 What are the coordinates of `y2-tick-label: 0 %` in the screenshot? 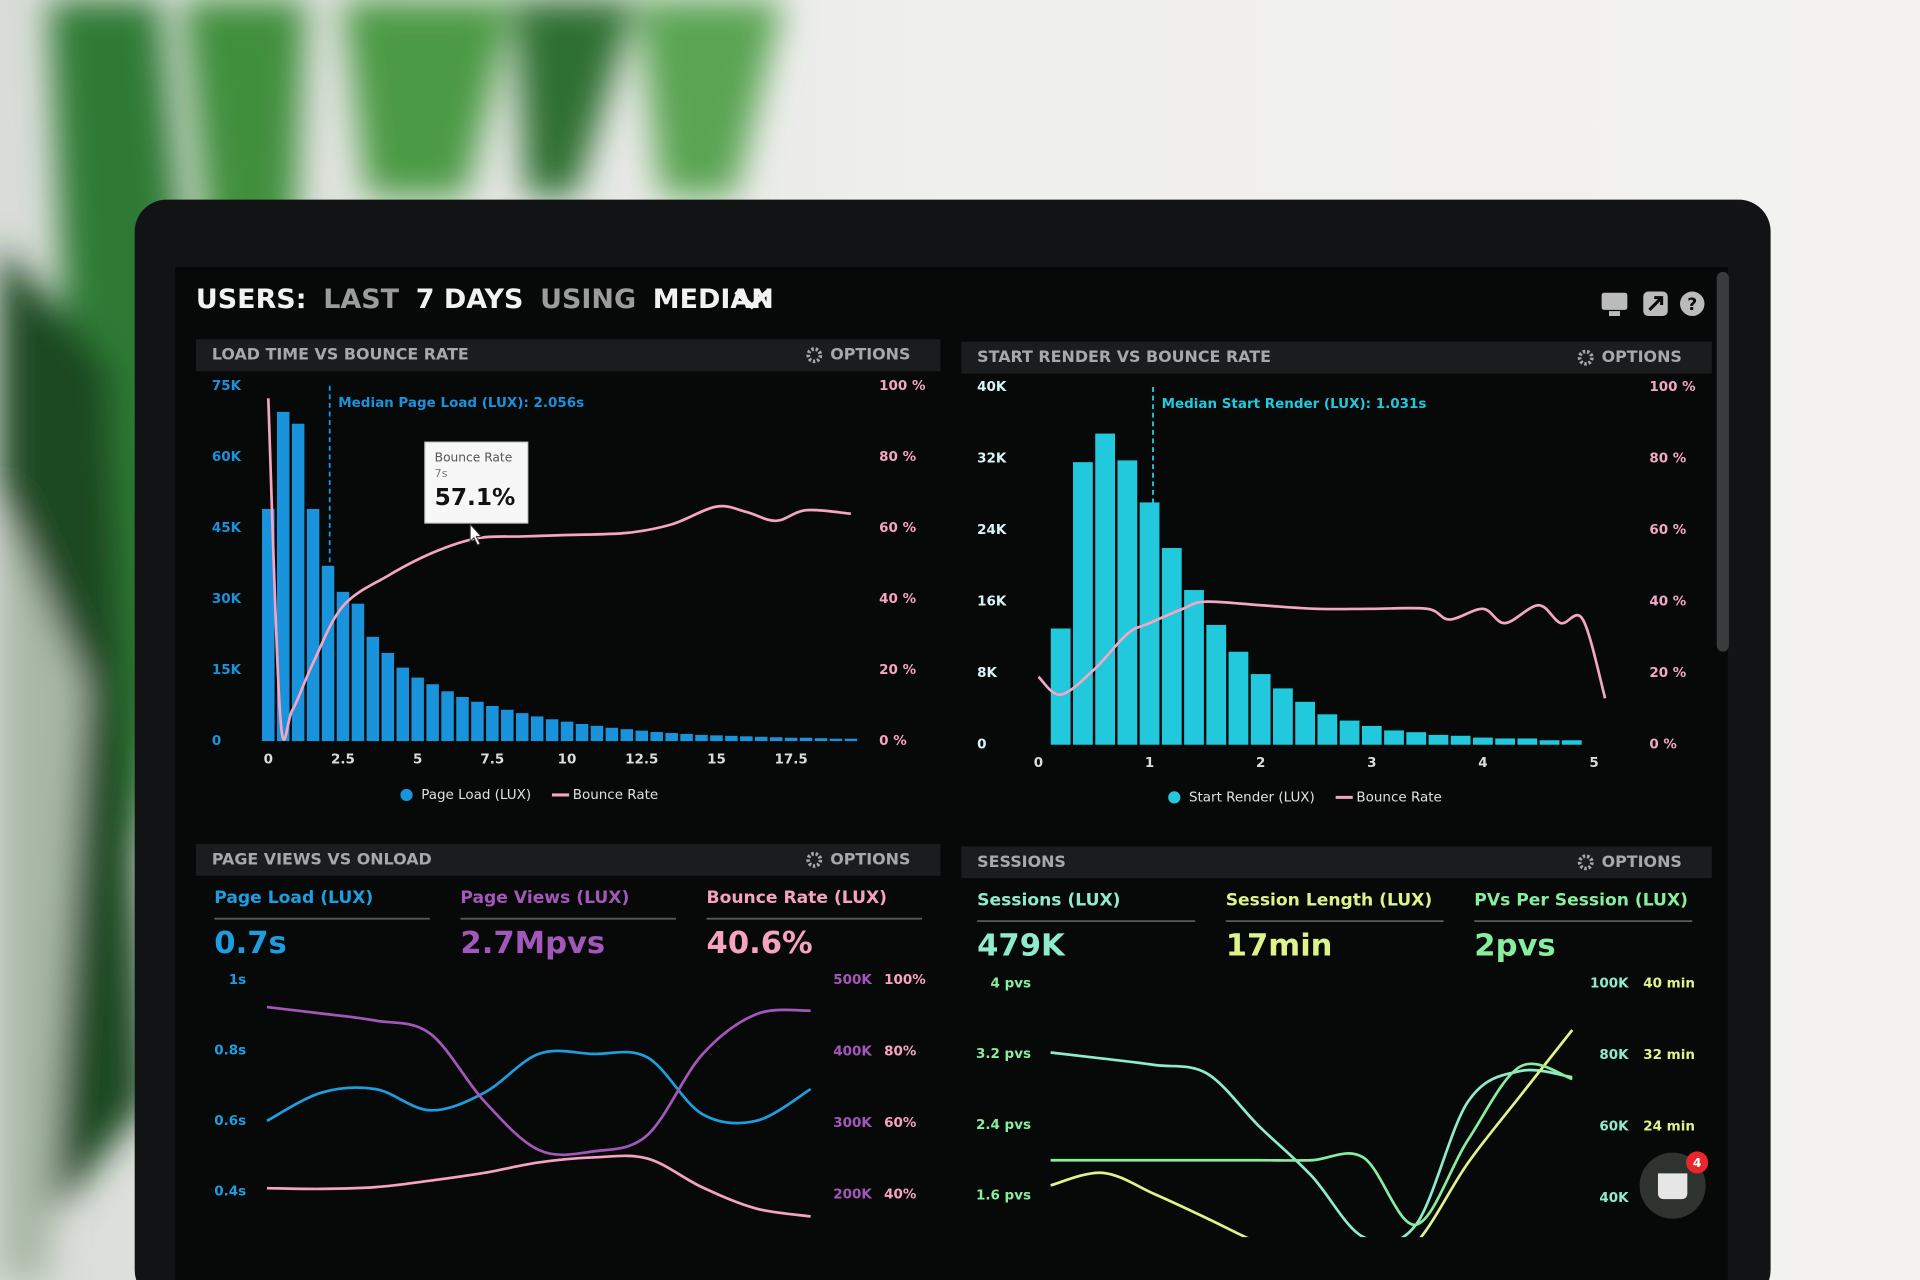 It's located at (893, 741).